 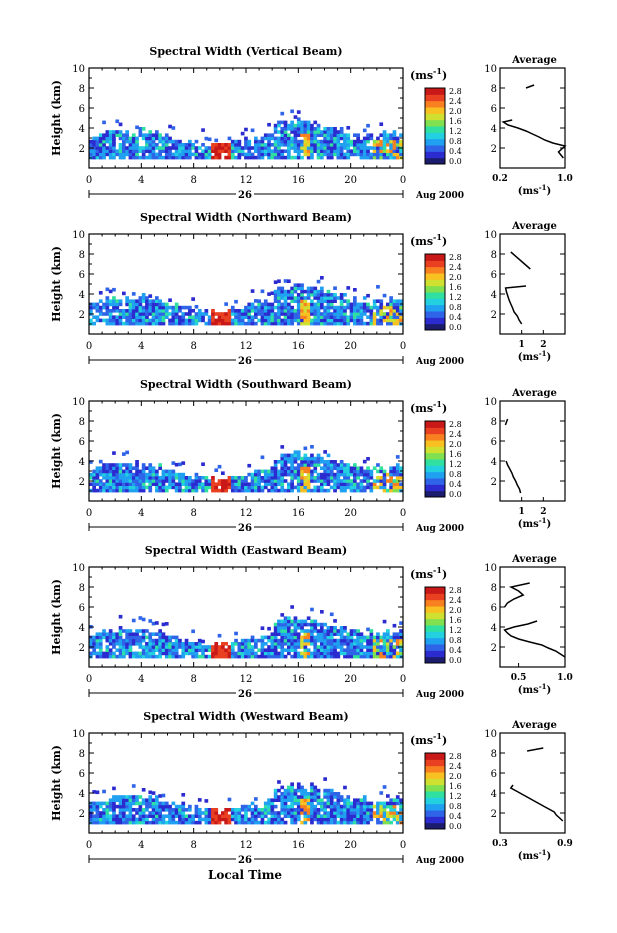 I want to click on x-tick-label: 16, so click(x=298, y=679).